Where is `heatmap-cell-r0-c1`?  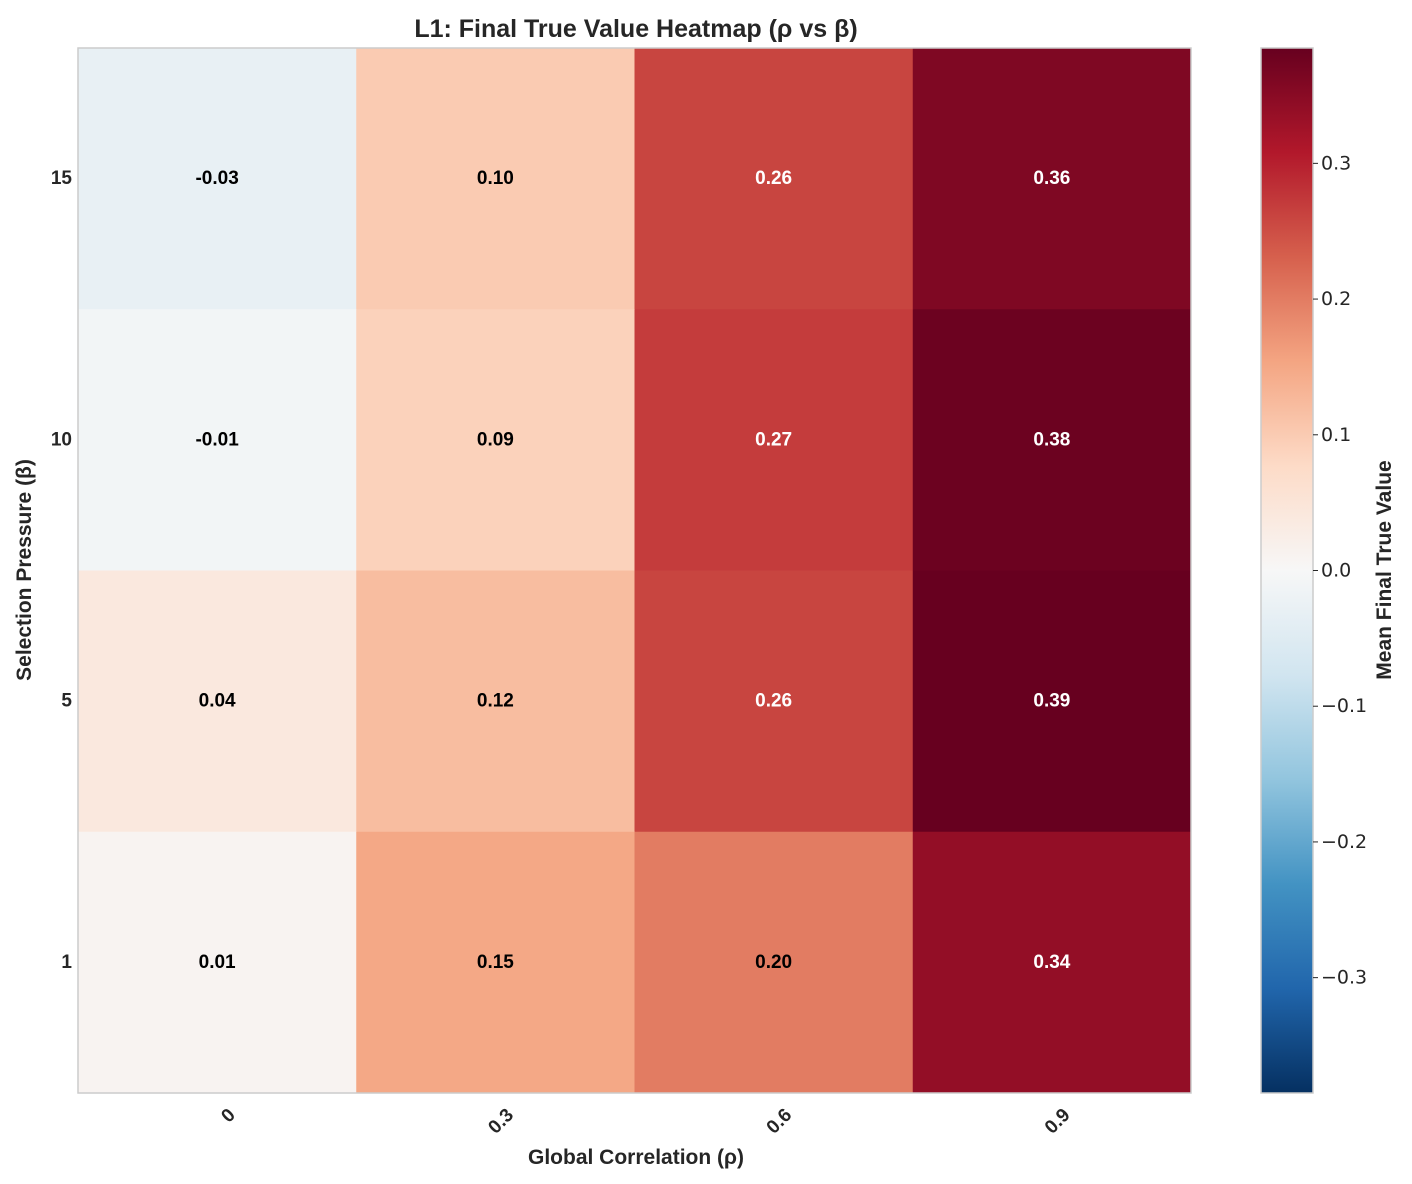 heatmap-cell-r0-c1 is located at coordinates (495, 179).